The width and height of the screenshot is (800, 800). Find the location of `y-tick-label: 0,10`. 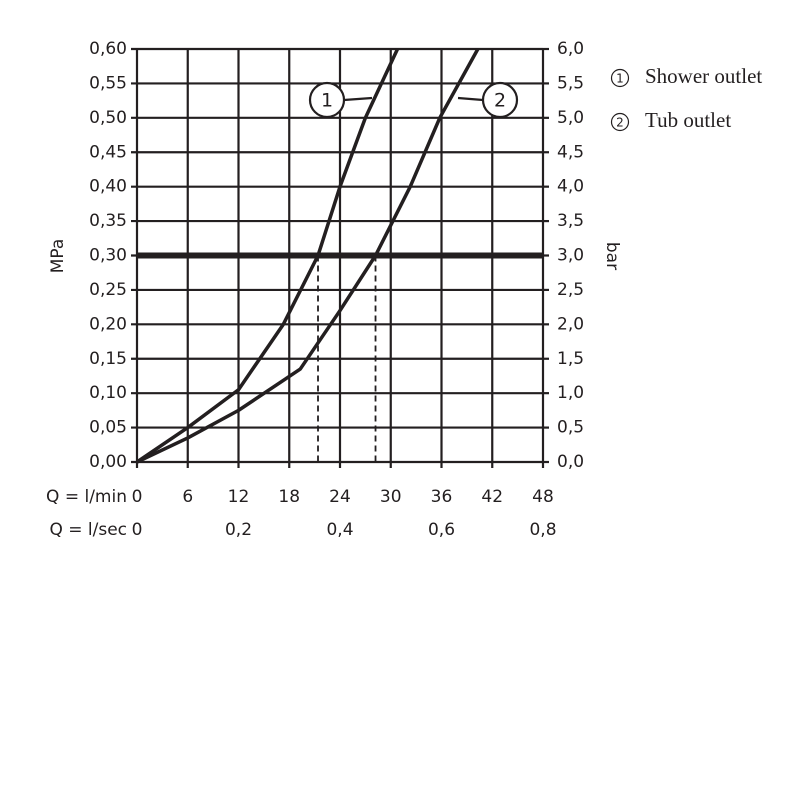

y-tick-label: 0,10 is located at coordinates (108, 393).